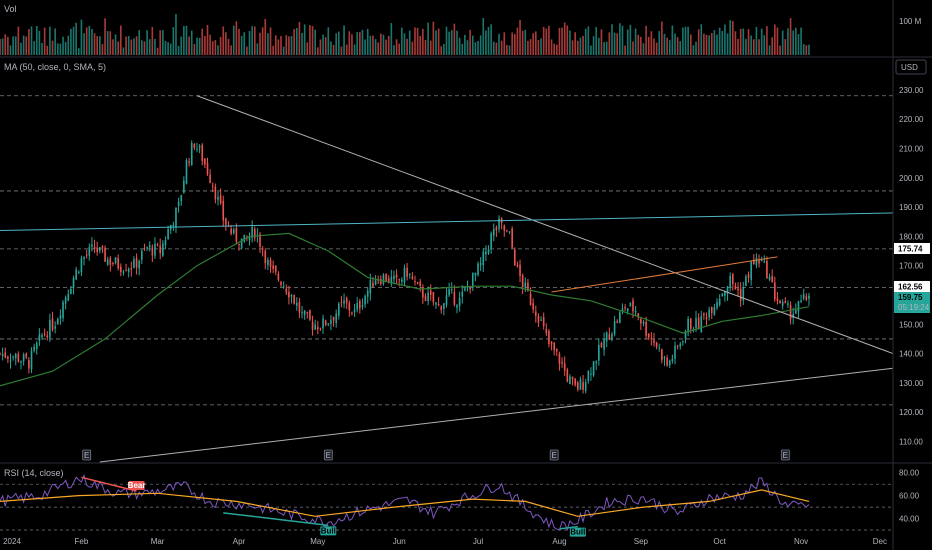 The width and height of the screenshot is (932, 550). Describe the element at coordinates (496, 415) in the screenshot. I see `trendline-gray-lower` at that location.